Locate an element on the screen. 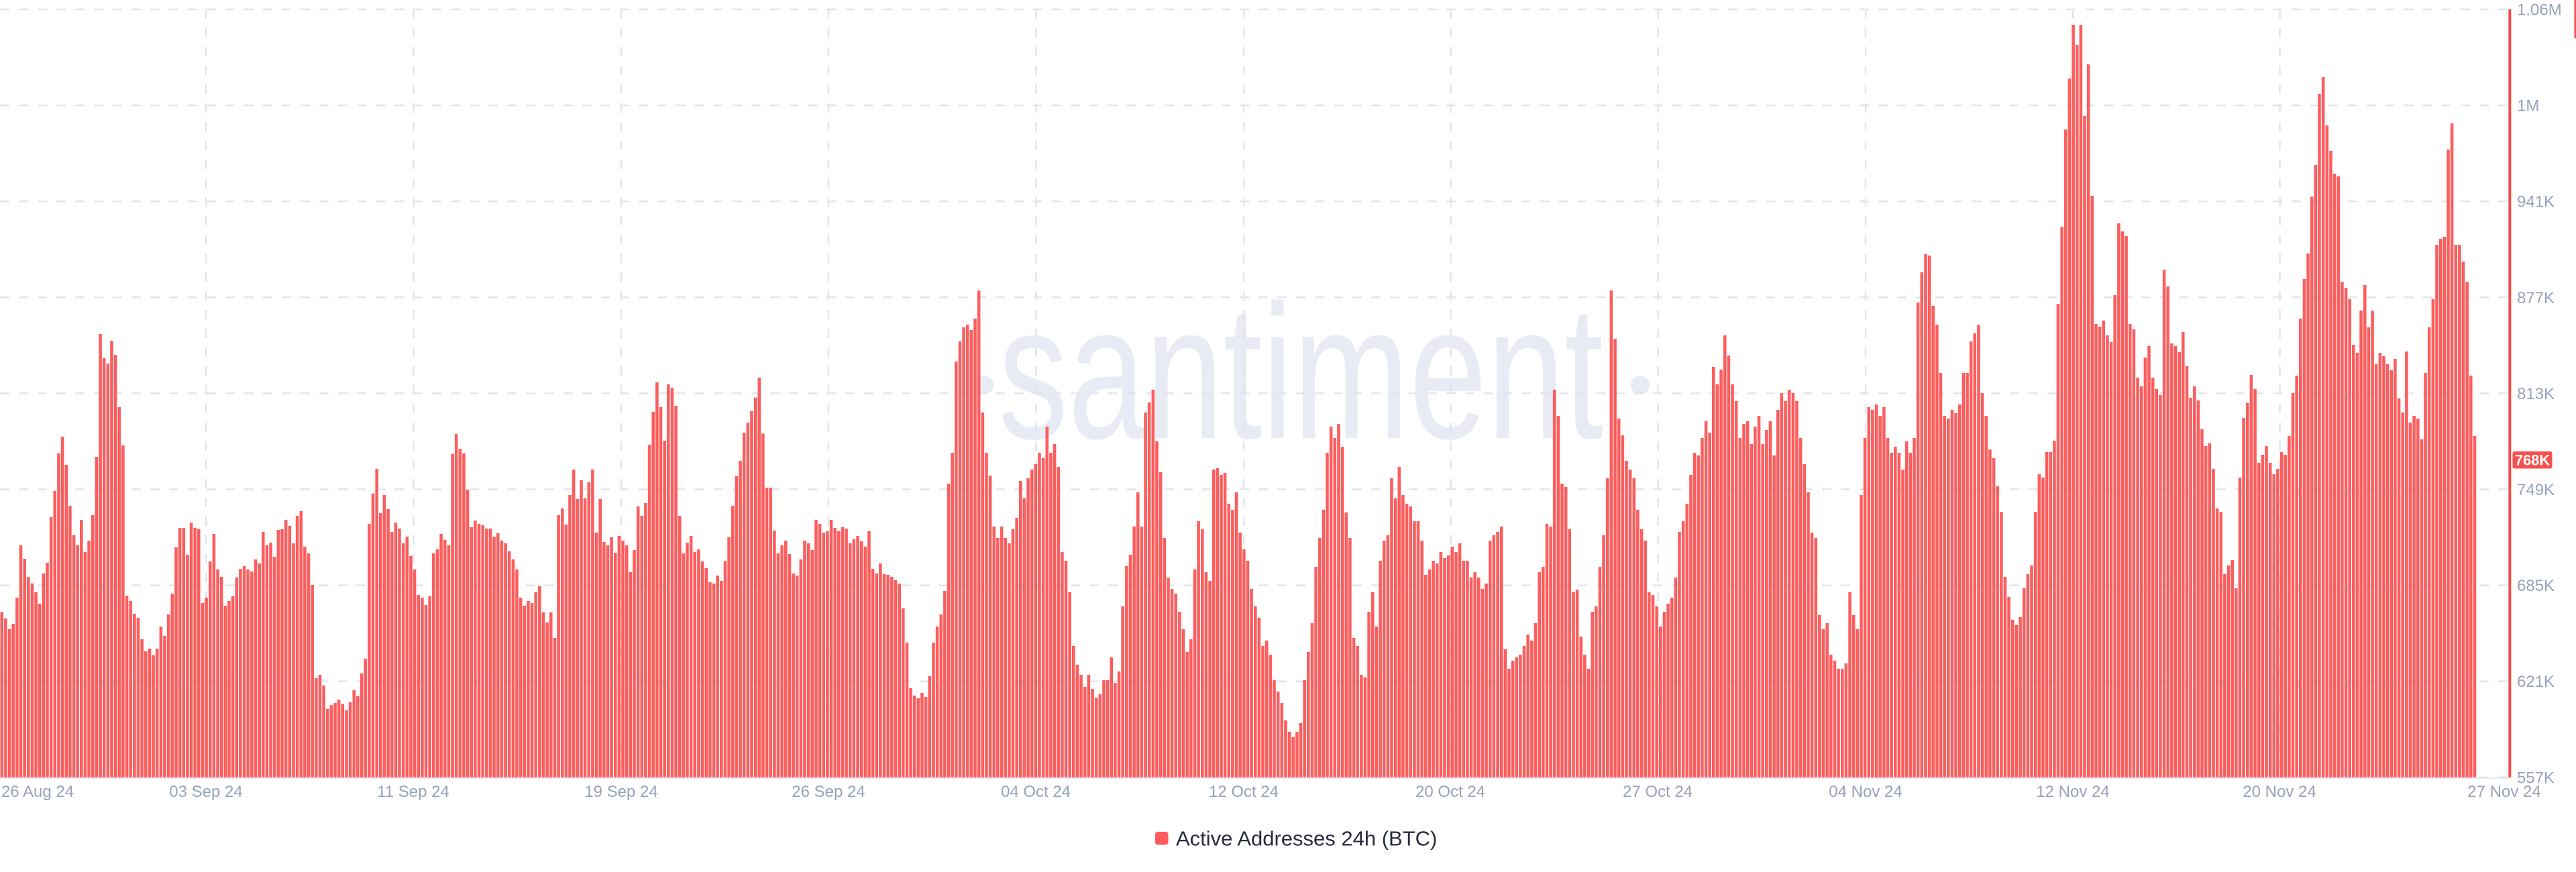  svg-text: 1M is located at coordinates (2528, 106).